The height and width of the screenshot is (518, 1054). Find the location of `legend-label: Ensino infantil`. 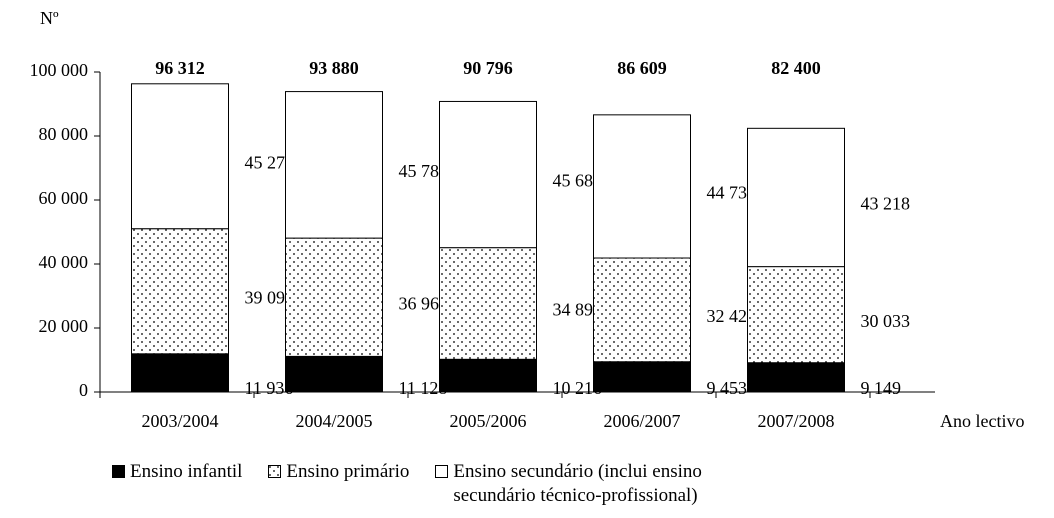

legend-label: Ensino infantil is located at coordinates (186, 471).